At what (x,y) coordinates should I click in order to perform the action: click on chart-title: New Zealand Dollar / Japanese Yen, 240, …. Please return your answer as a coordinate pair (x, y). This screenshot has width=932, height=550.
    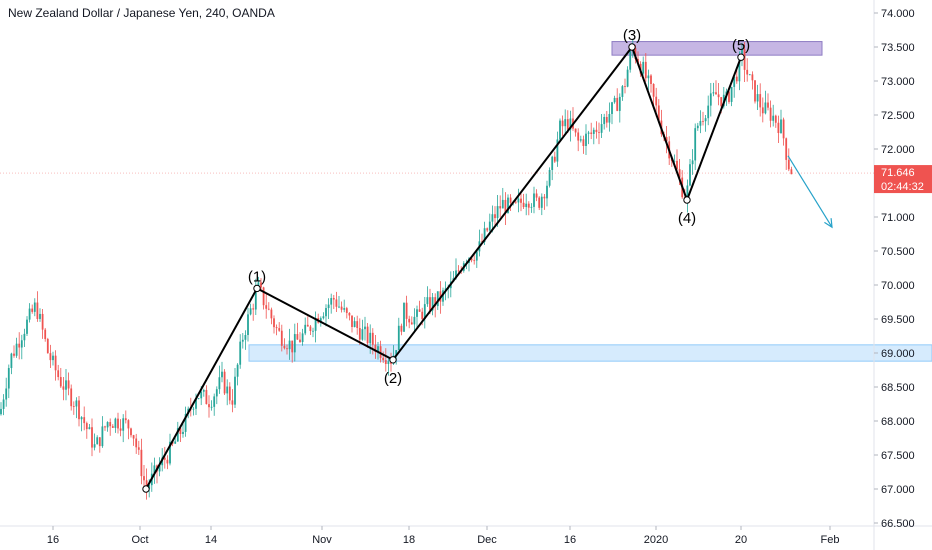
    Looking at the image, I should click on (141, 13).